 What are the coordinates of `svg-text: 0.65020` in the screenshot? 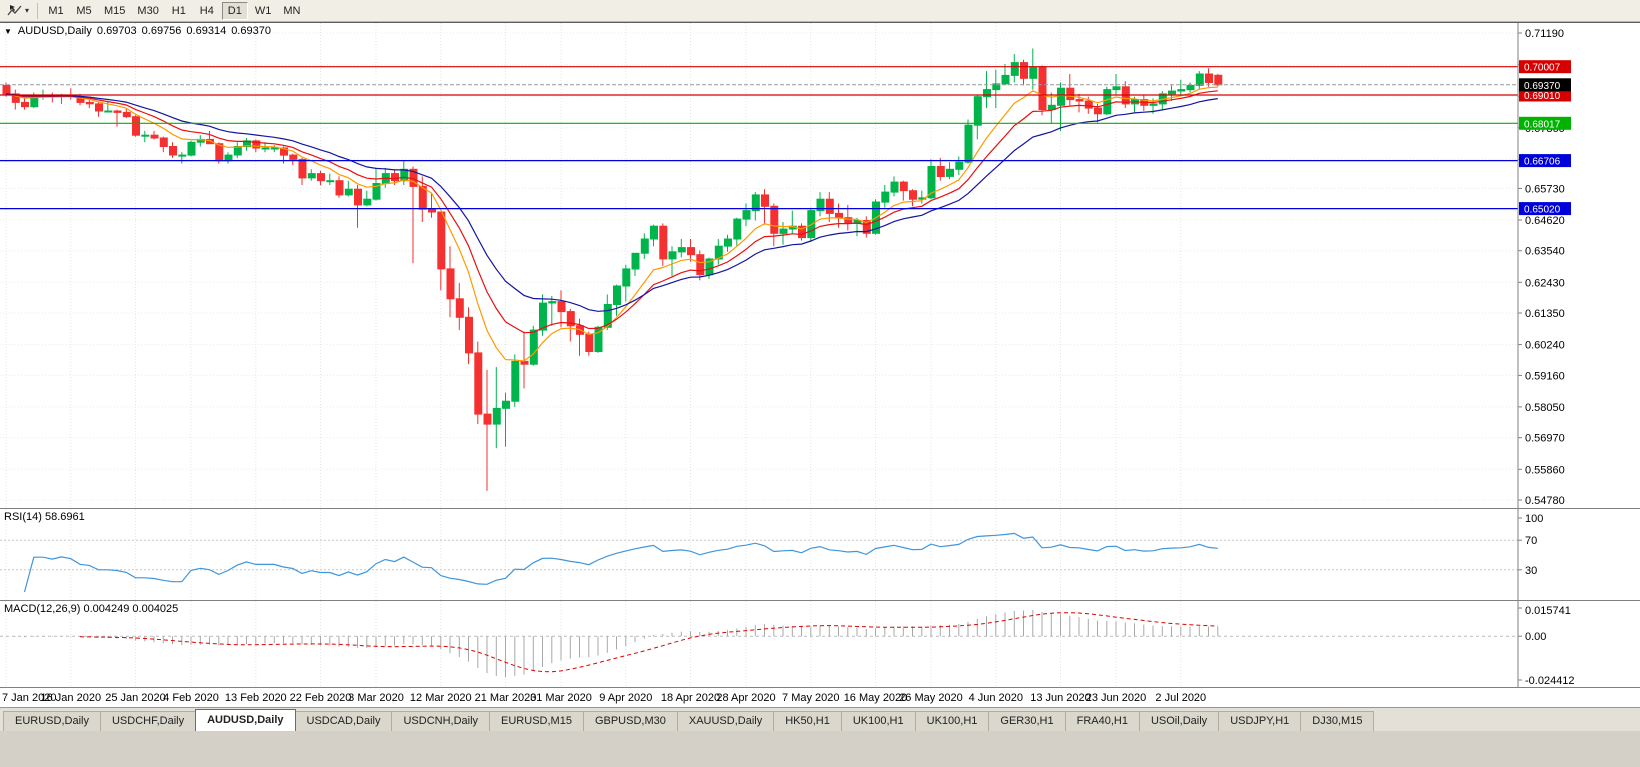 It's located at (1542, 210).